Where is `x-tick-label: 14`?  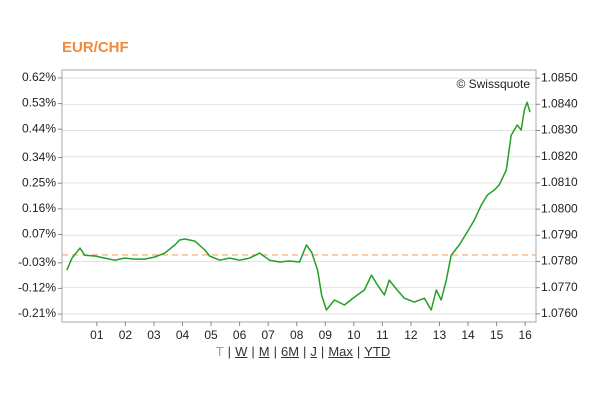
x-tick-label: 14 is located at coordinates (468, 334).